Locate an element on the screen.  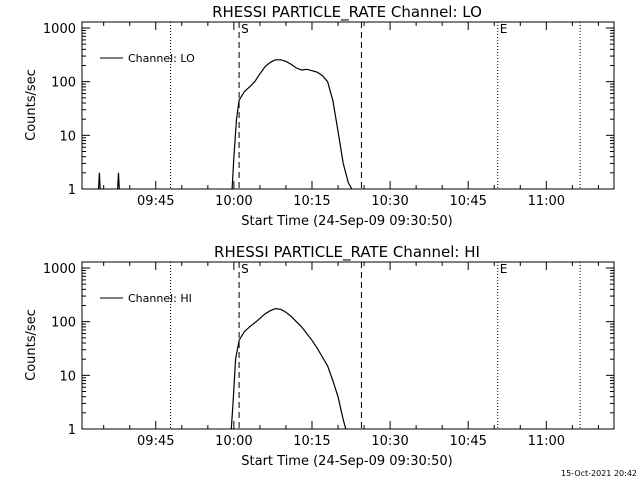
footer-timestamp: 15-Oct-2021 20:42 is located at coordinates (599, 473).